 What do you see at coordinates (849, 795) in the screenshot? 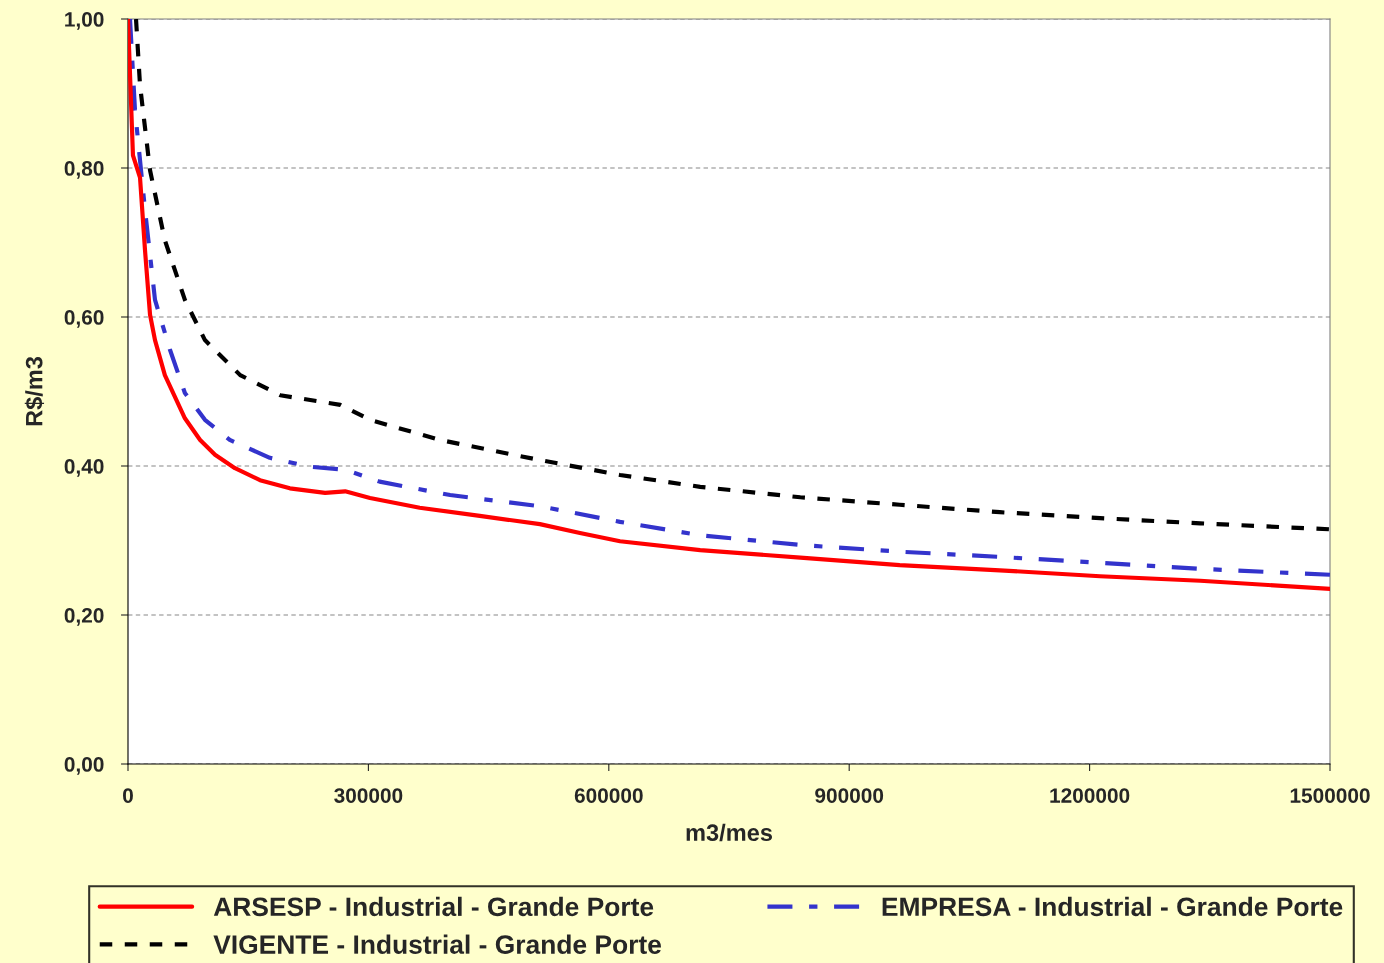
I see `x-tick-label: 900000` at bounding box center [849, 795].